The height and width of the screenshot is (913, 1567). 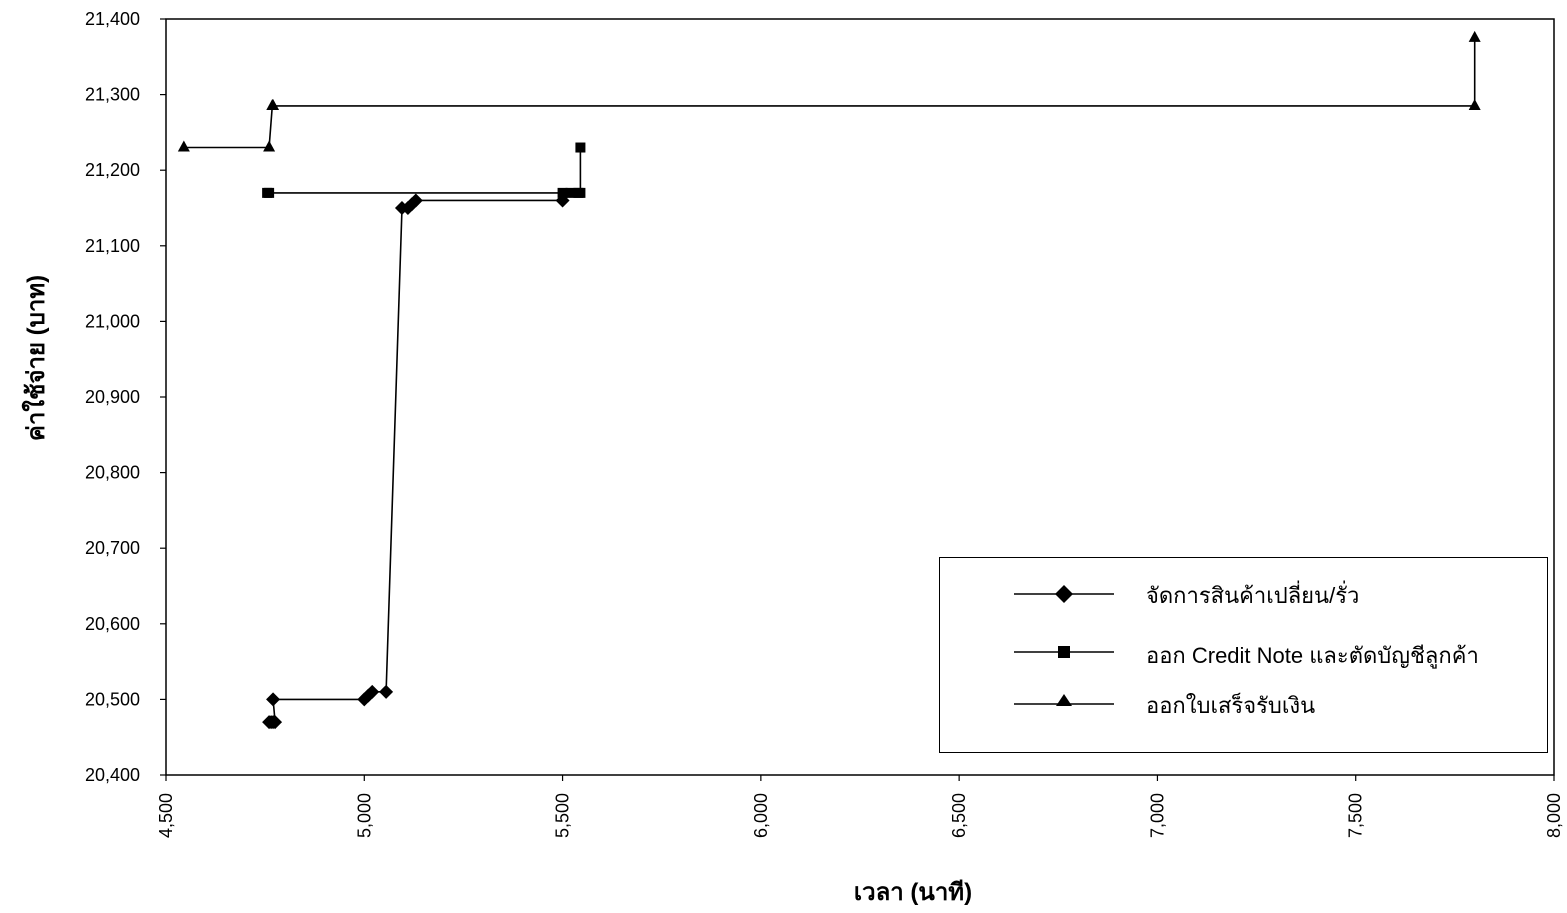 I want to click on triangle-marker-icon, so click(x=1064, y=700).